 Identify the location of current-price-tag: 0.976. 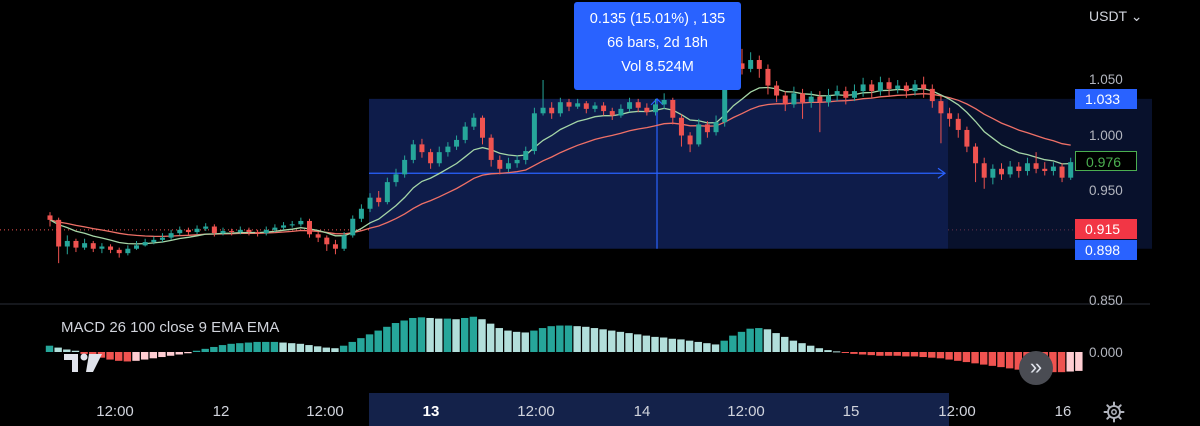
(1106, 161).